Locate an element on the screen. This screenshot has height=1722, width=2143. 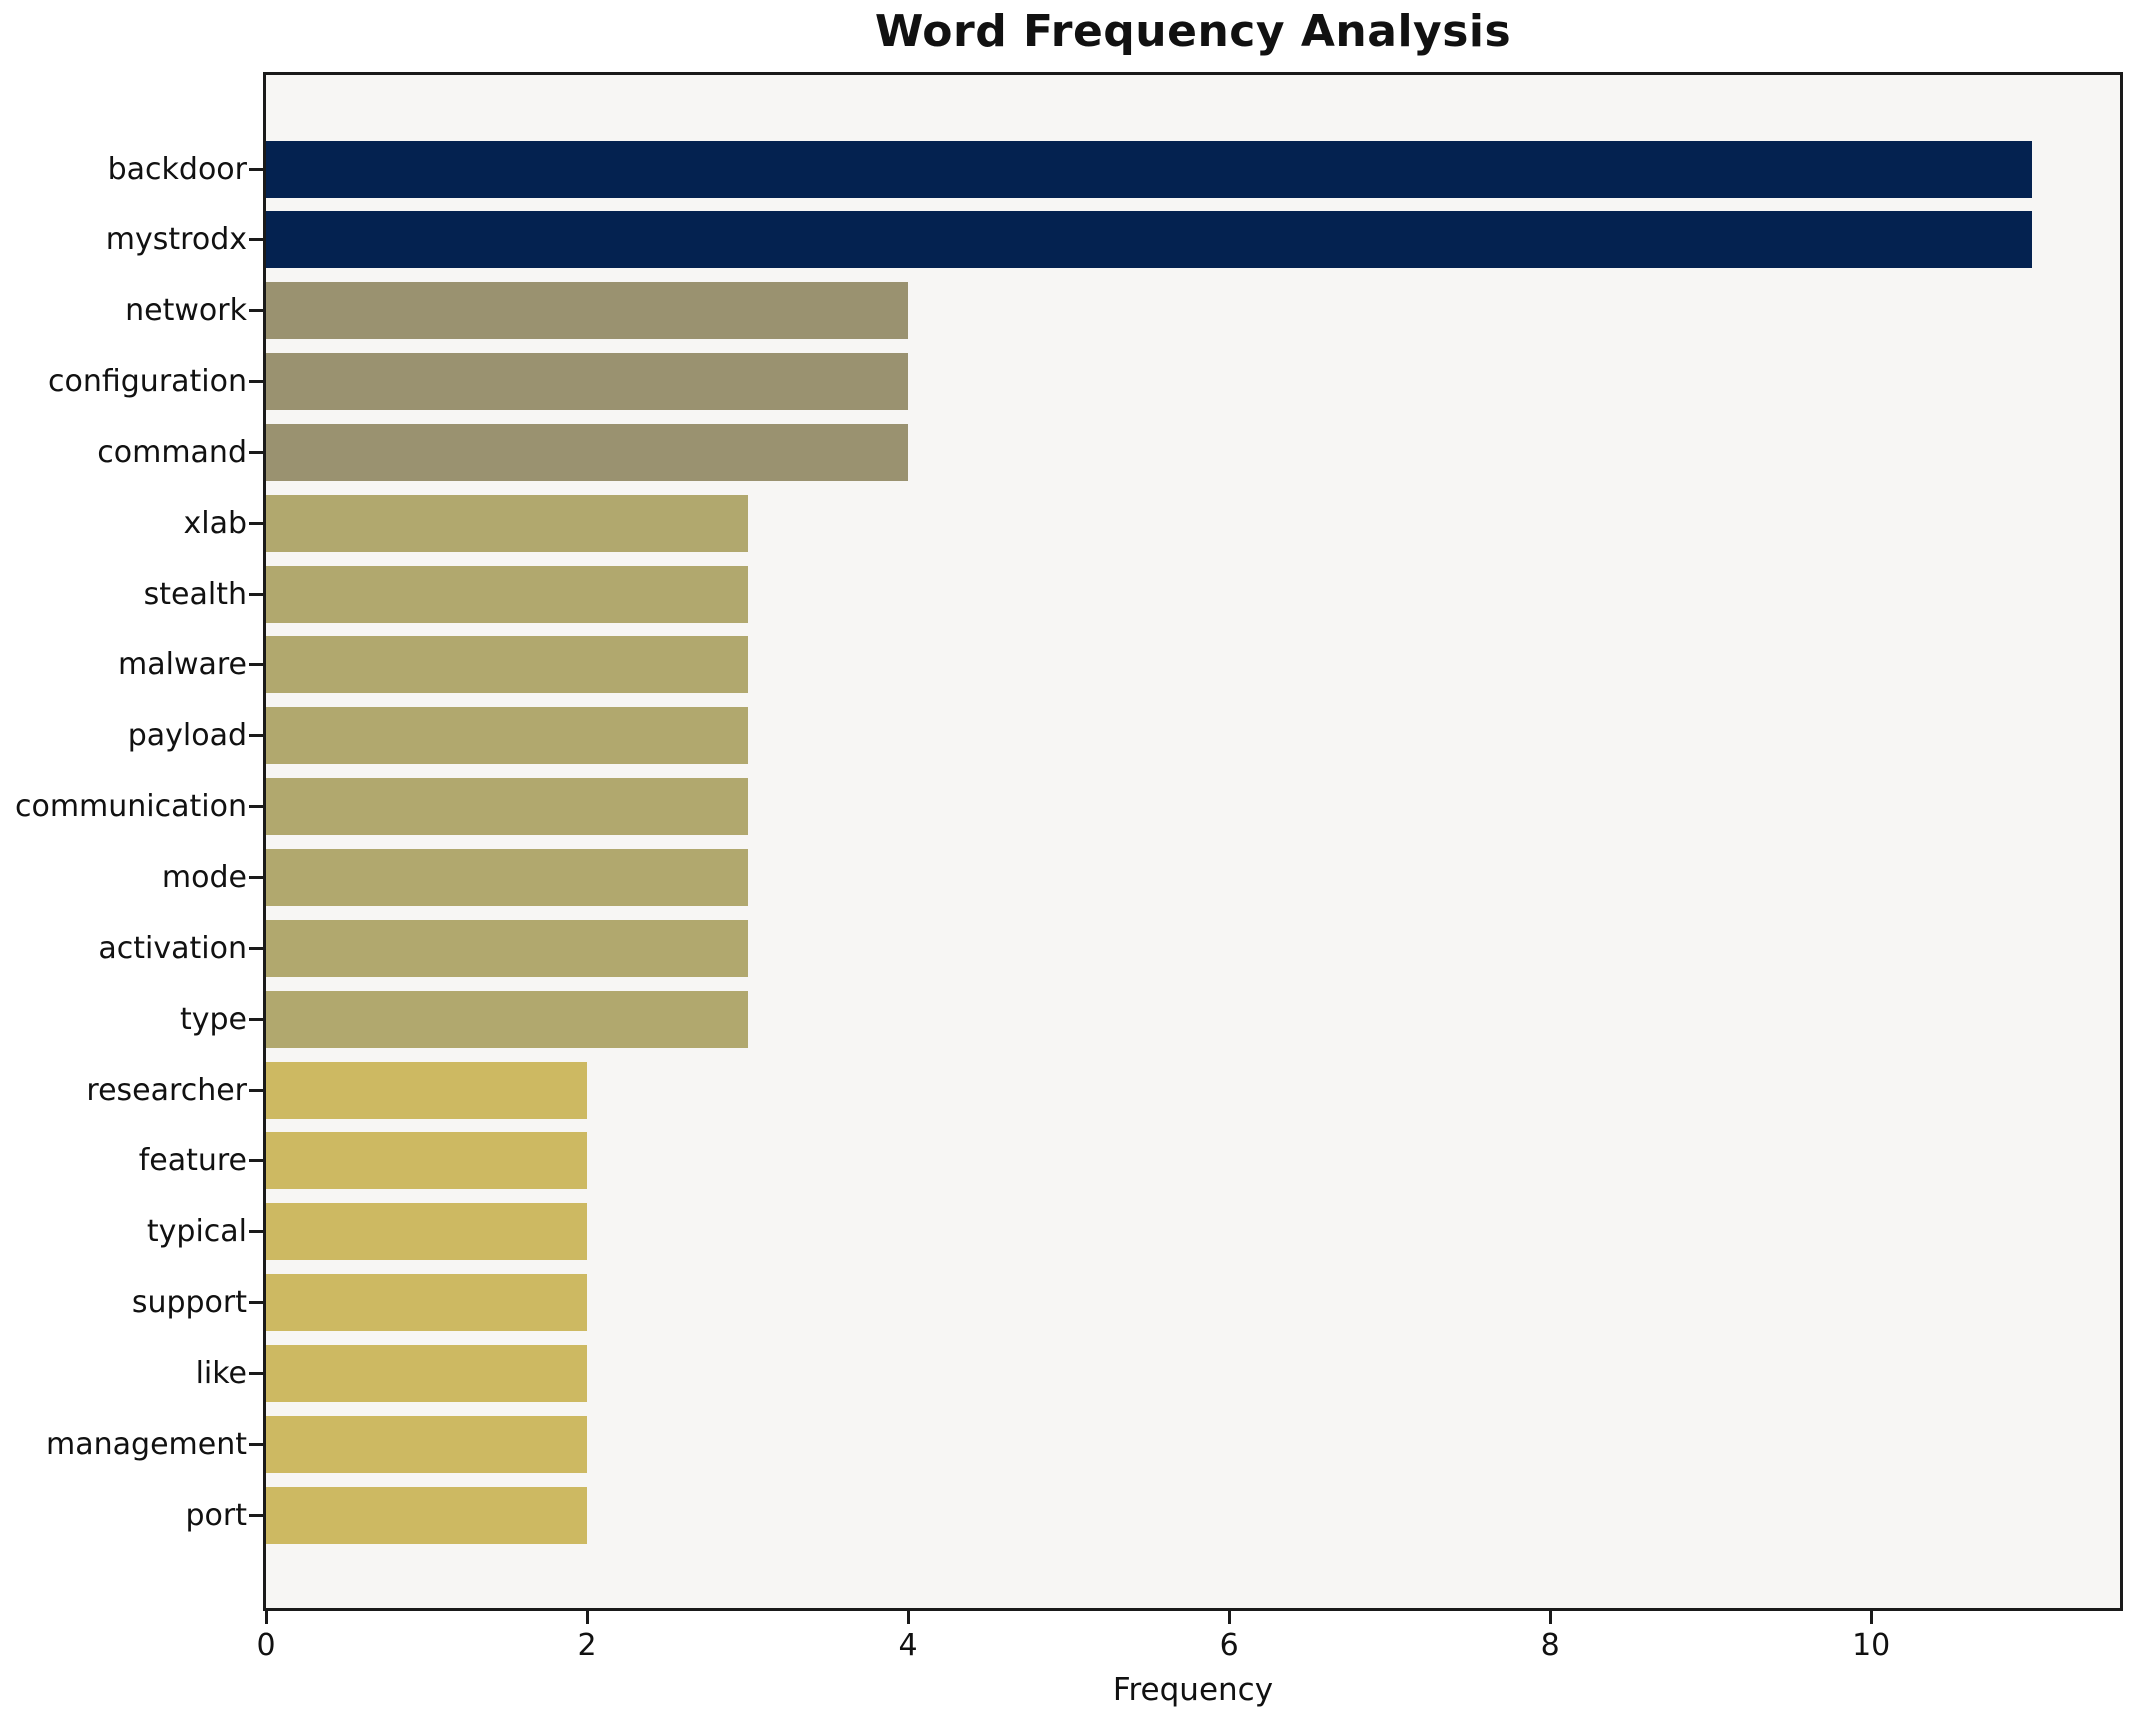
bar-support is located at coordinates (427, 1303).